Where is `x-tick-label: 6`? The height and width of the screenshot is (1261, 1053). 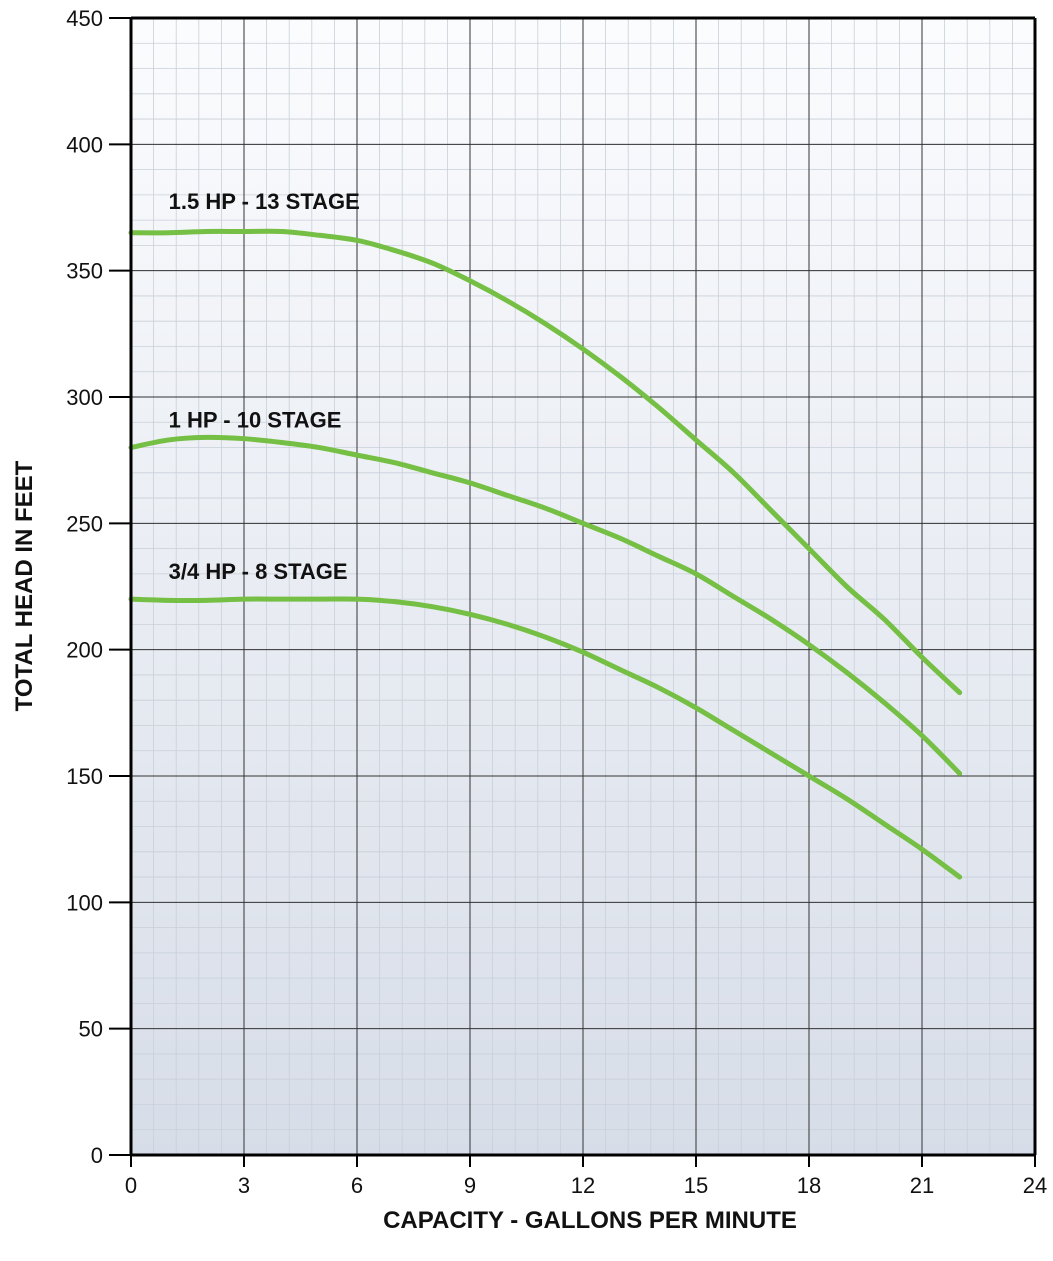 x-tick-label: 6 is located at coordinates (357, 1185).